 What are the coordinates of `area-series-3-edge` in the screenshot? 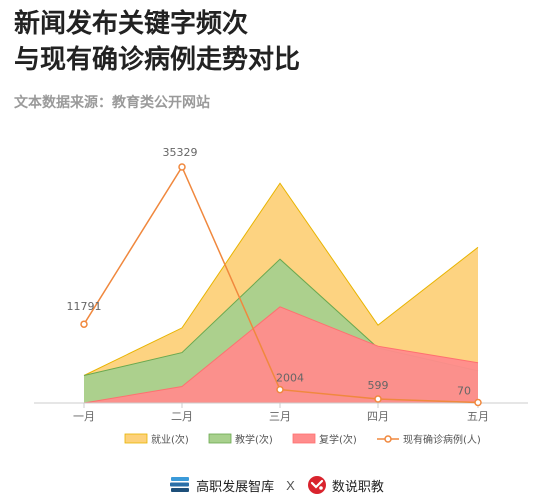 It's located at (281, 355).